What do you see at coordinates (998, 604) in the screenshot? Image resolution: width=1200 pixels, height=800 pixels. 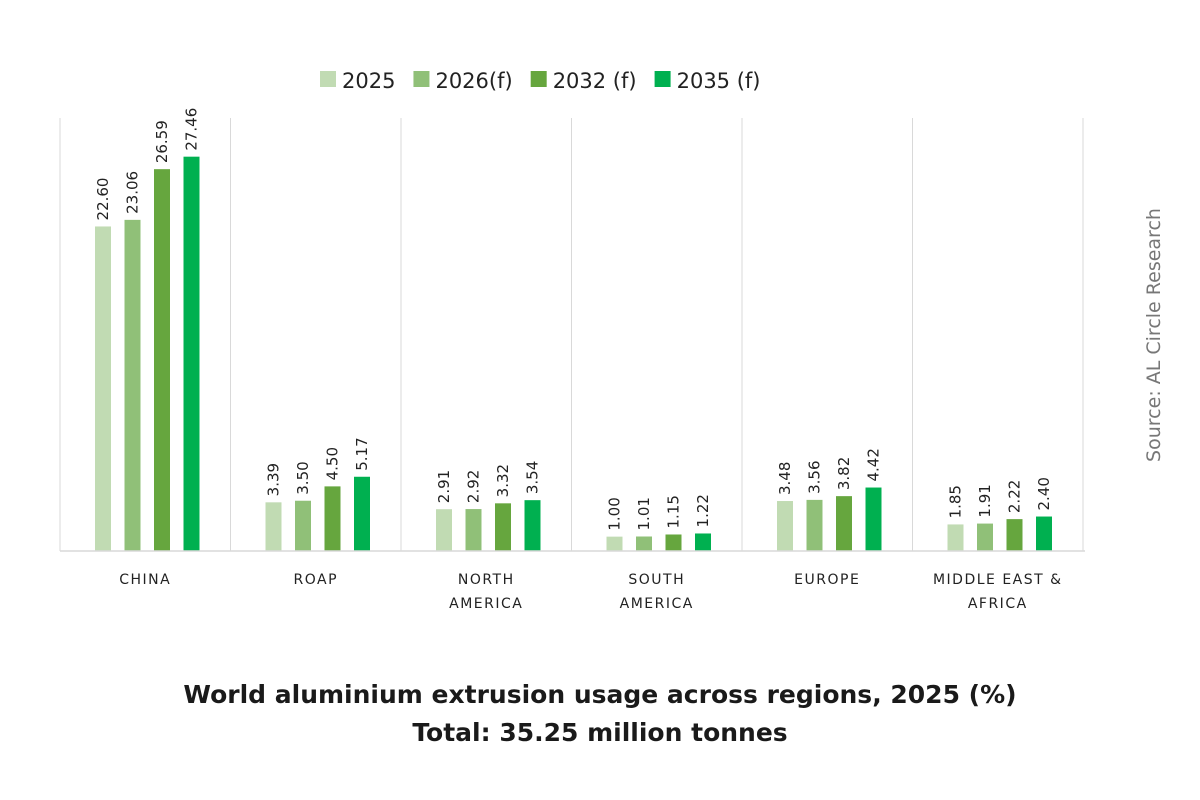 I see `category-label: AFRICA` at bounding box center [998, 604].